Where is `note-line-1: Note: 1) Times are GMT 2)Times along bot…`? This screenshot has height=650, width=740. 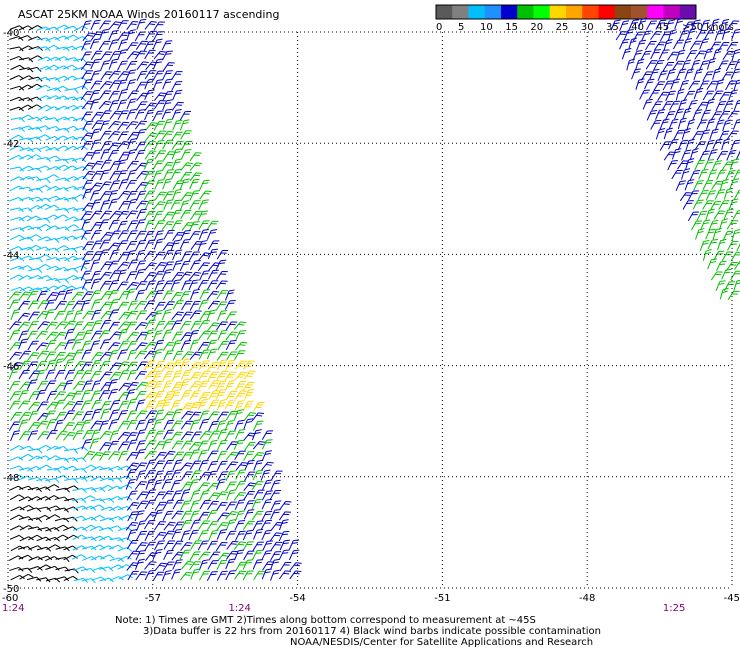 note-line-1: Note: 1) Times are GMT 2)Times along bot… is located at coordinates (325, 620).